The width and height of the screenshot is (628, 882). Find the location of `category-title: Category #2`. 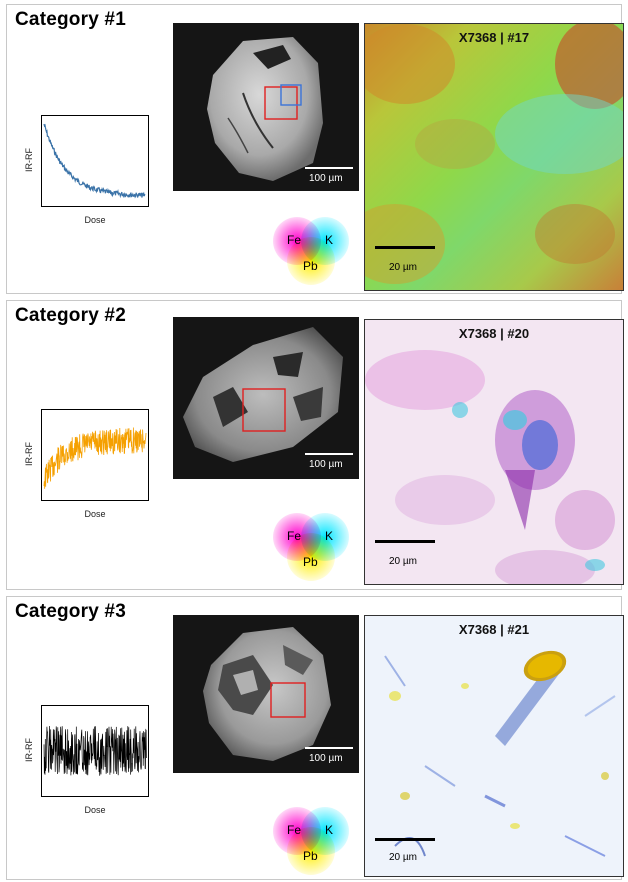

category-title: Category #2 is located at coordinates (70, 315).